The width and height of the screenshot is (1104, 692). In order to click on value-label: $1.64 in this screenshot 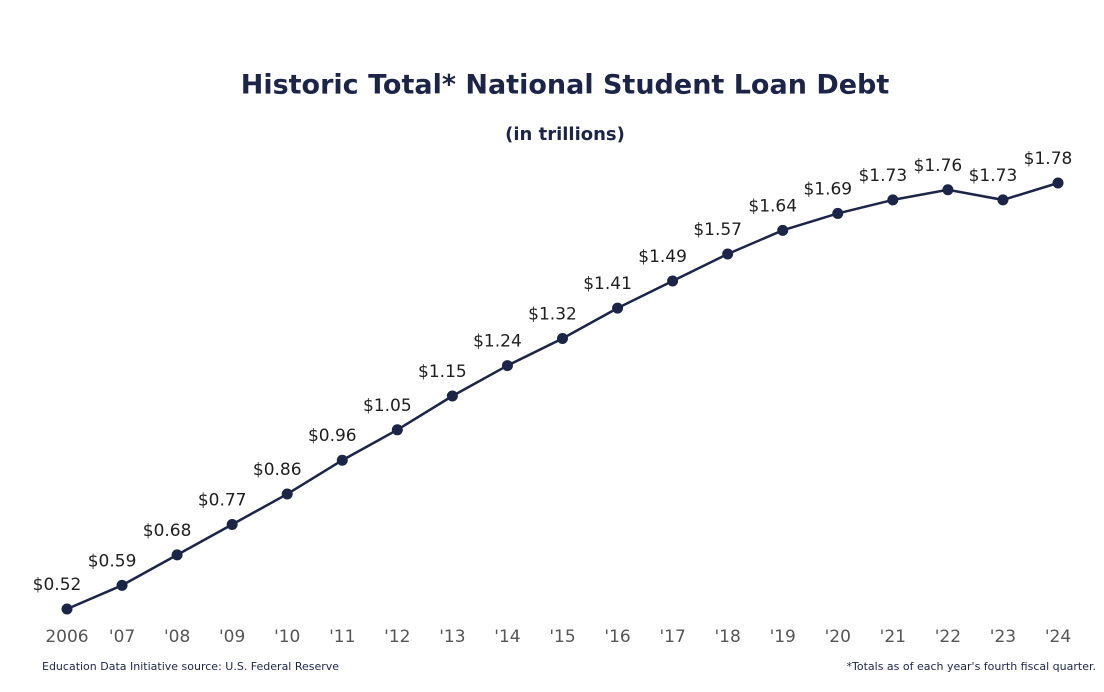, I will do `click(772, 206)`.